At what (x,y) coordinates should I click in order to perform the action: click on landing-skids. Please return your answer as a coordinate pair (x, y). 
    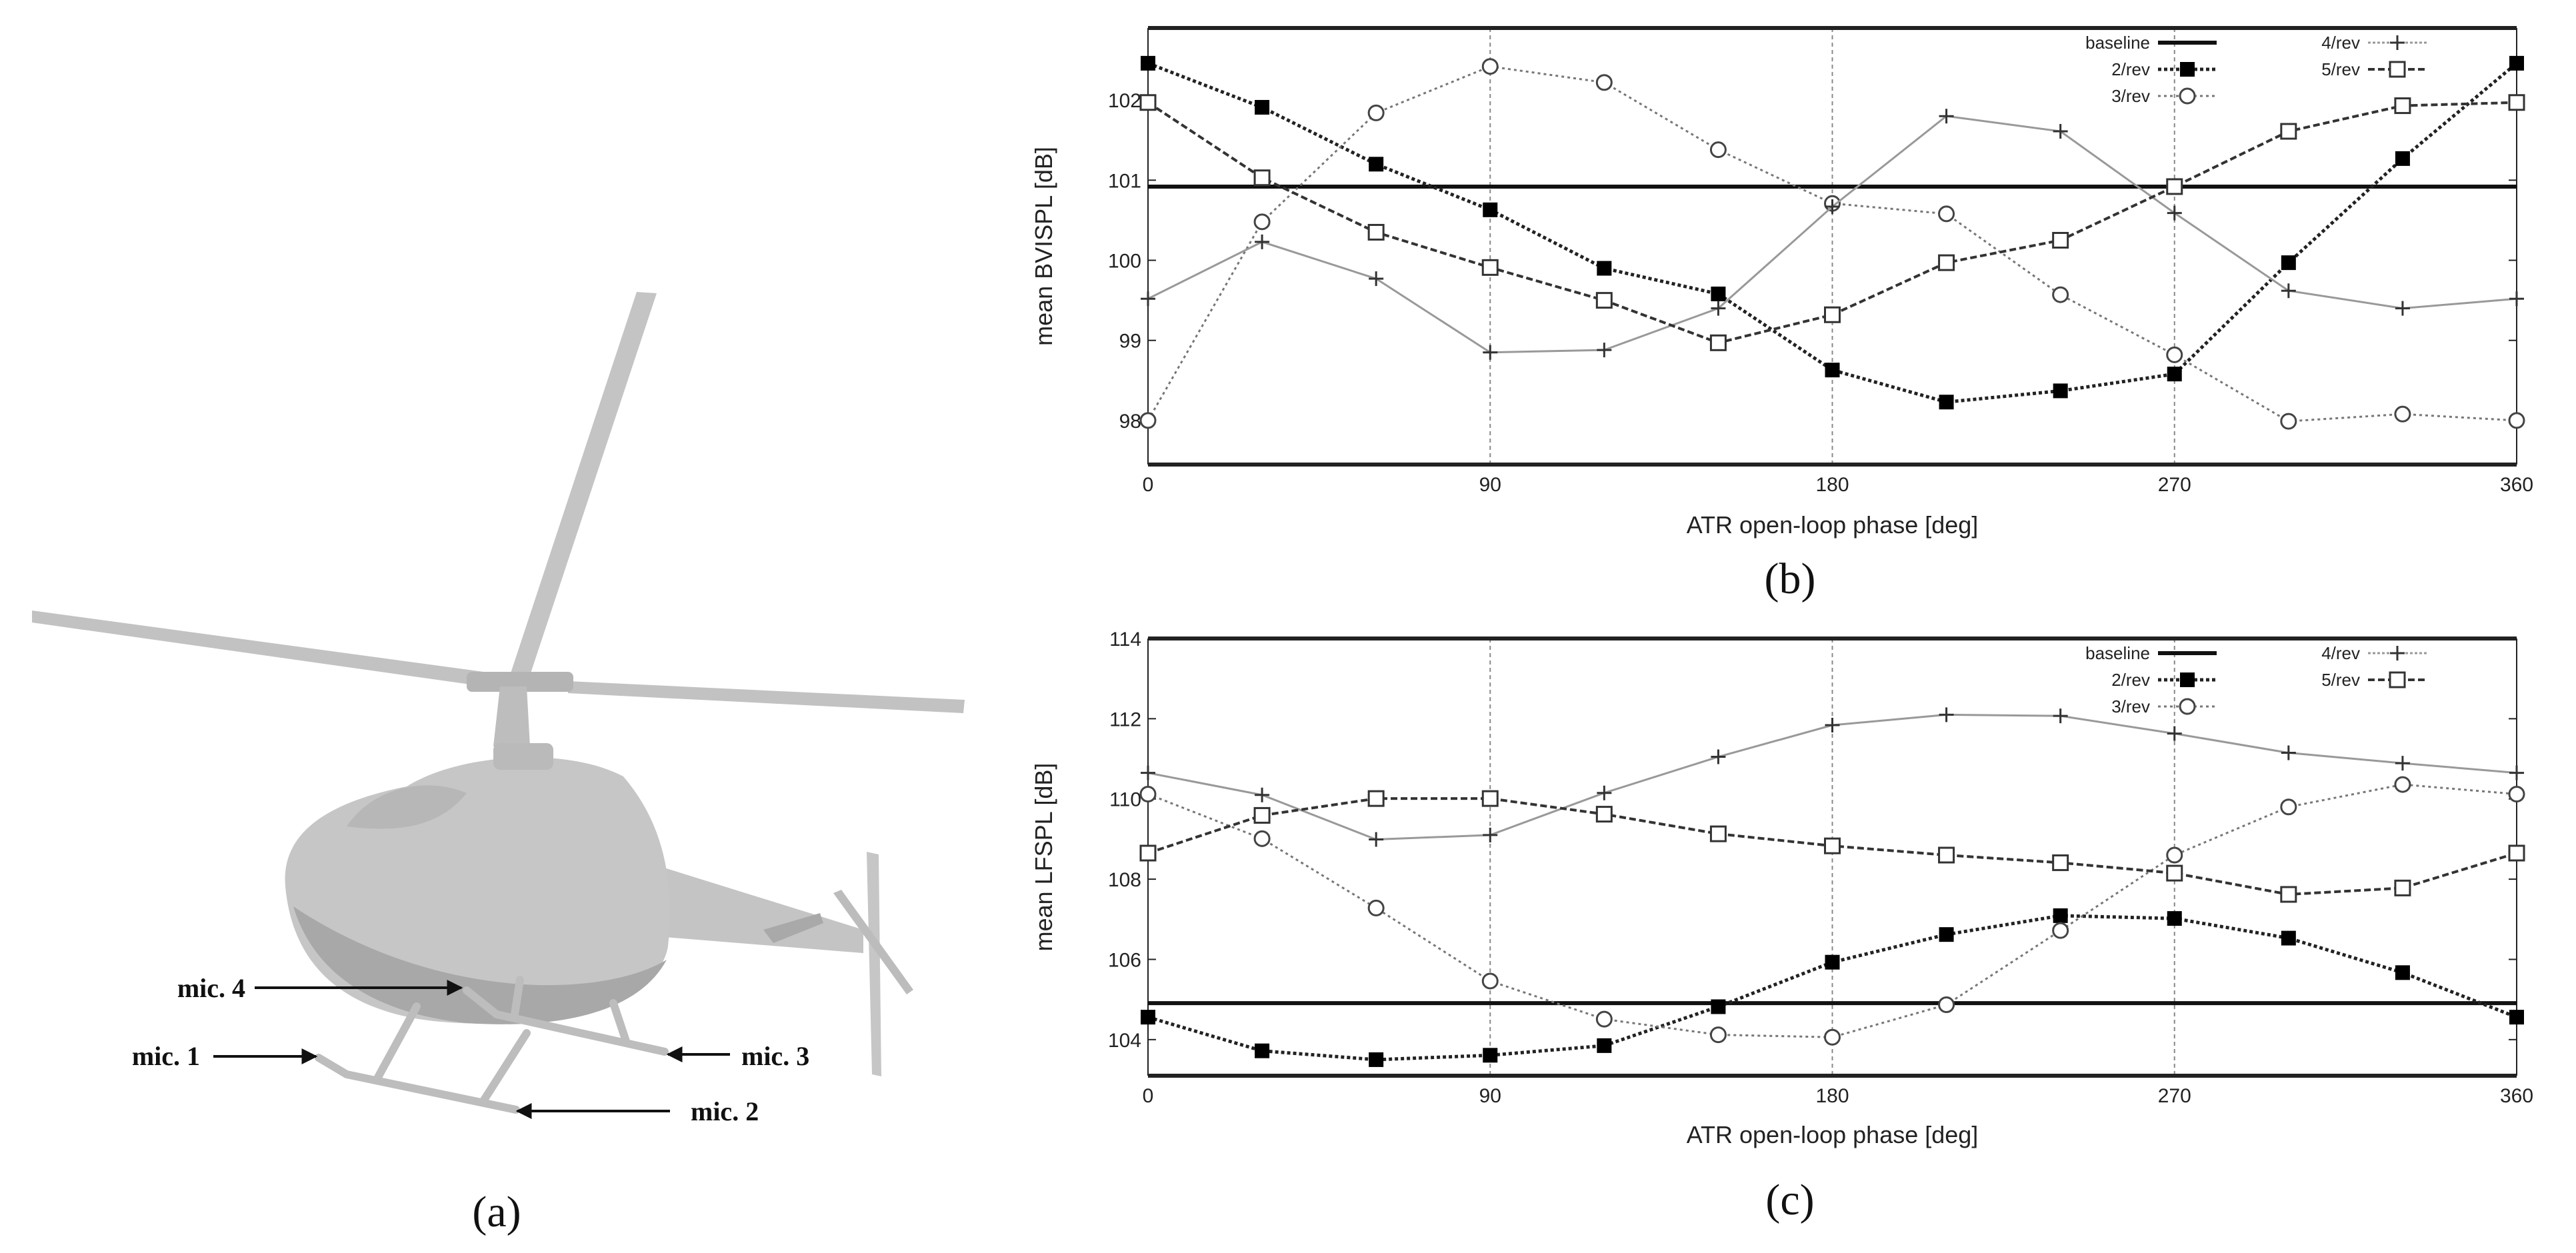
    Looking at the image, I should click on (492, 1045).